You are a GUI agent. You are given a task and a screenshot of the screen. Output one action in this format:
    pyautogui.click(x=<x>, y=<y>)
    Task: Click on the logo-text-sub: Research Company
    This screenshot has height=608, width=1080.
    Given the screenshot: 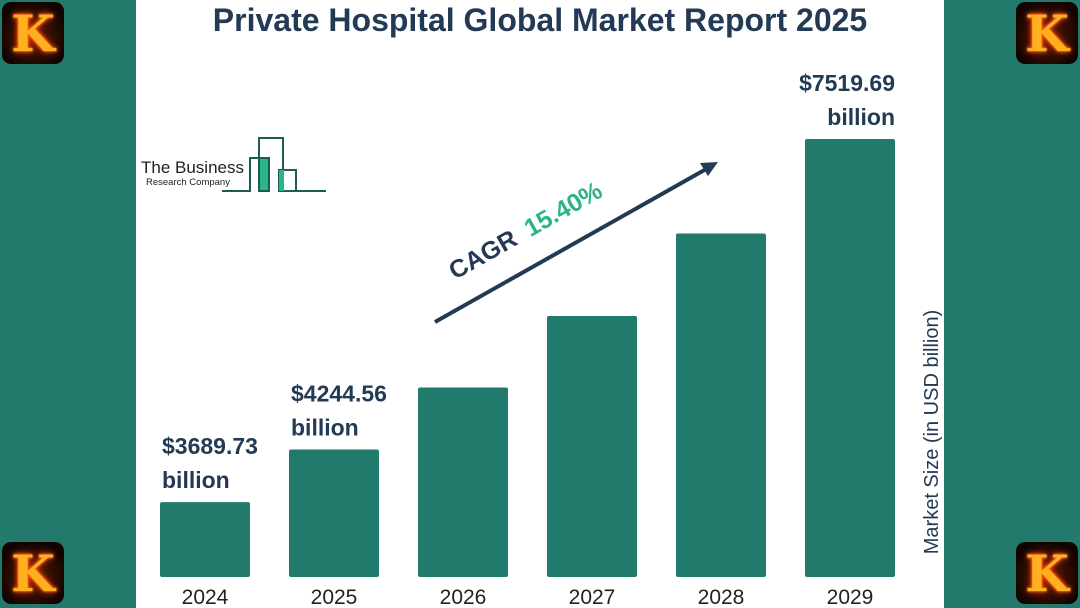 What is the action you would take?
    pyautogui.click(x=188, y=182)
    